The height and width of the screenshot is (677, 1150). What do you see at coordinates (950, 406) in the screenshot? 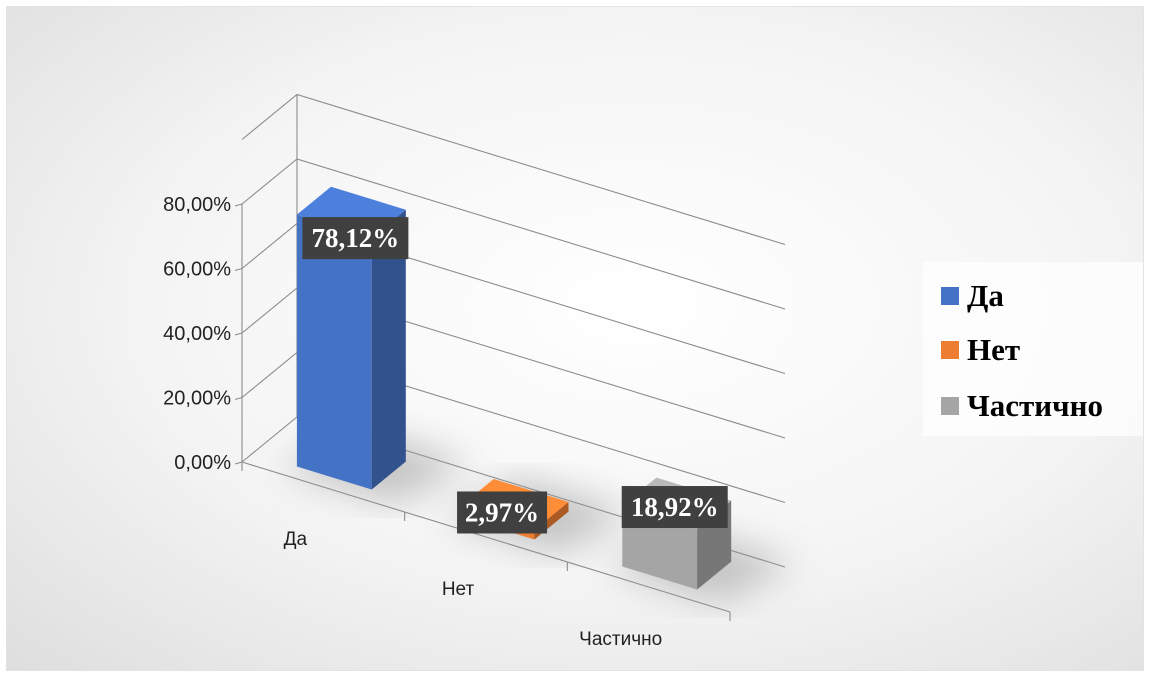
I see `legend-swatch-chastichno` at bounding box center [950, 406].